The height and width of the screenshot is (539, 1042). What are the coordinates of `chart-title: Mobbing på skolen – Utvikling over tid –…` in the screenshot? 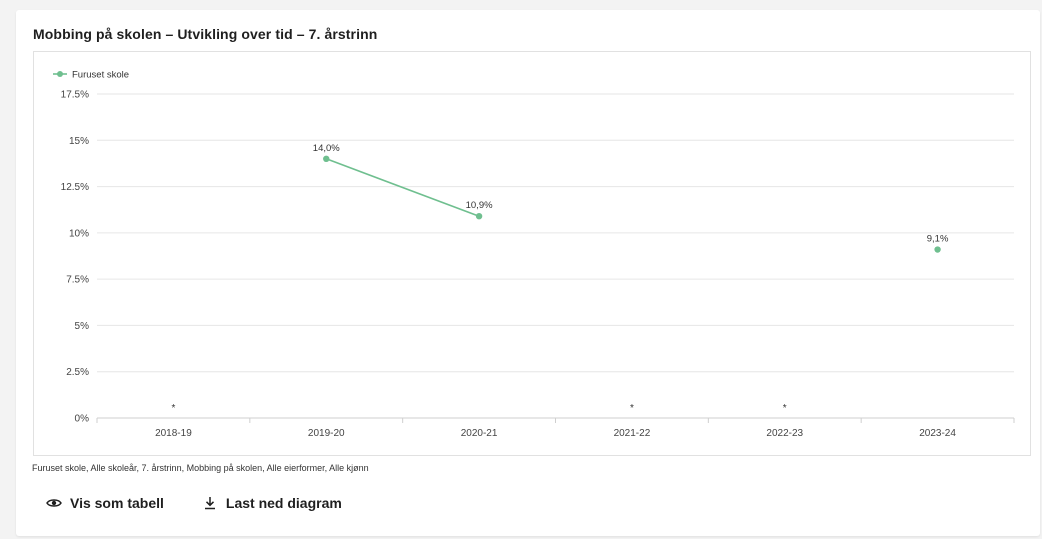 It's located at (205, 34).